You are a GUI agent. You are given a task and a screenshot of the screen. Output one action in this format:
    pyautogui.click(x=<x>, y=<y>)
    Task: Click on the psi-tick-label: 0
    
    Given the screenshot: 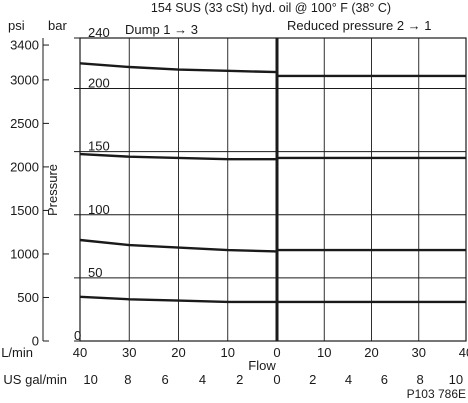 What is the action you would take?
    pyautogui.click(x=35, y=341)
    